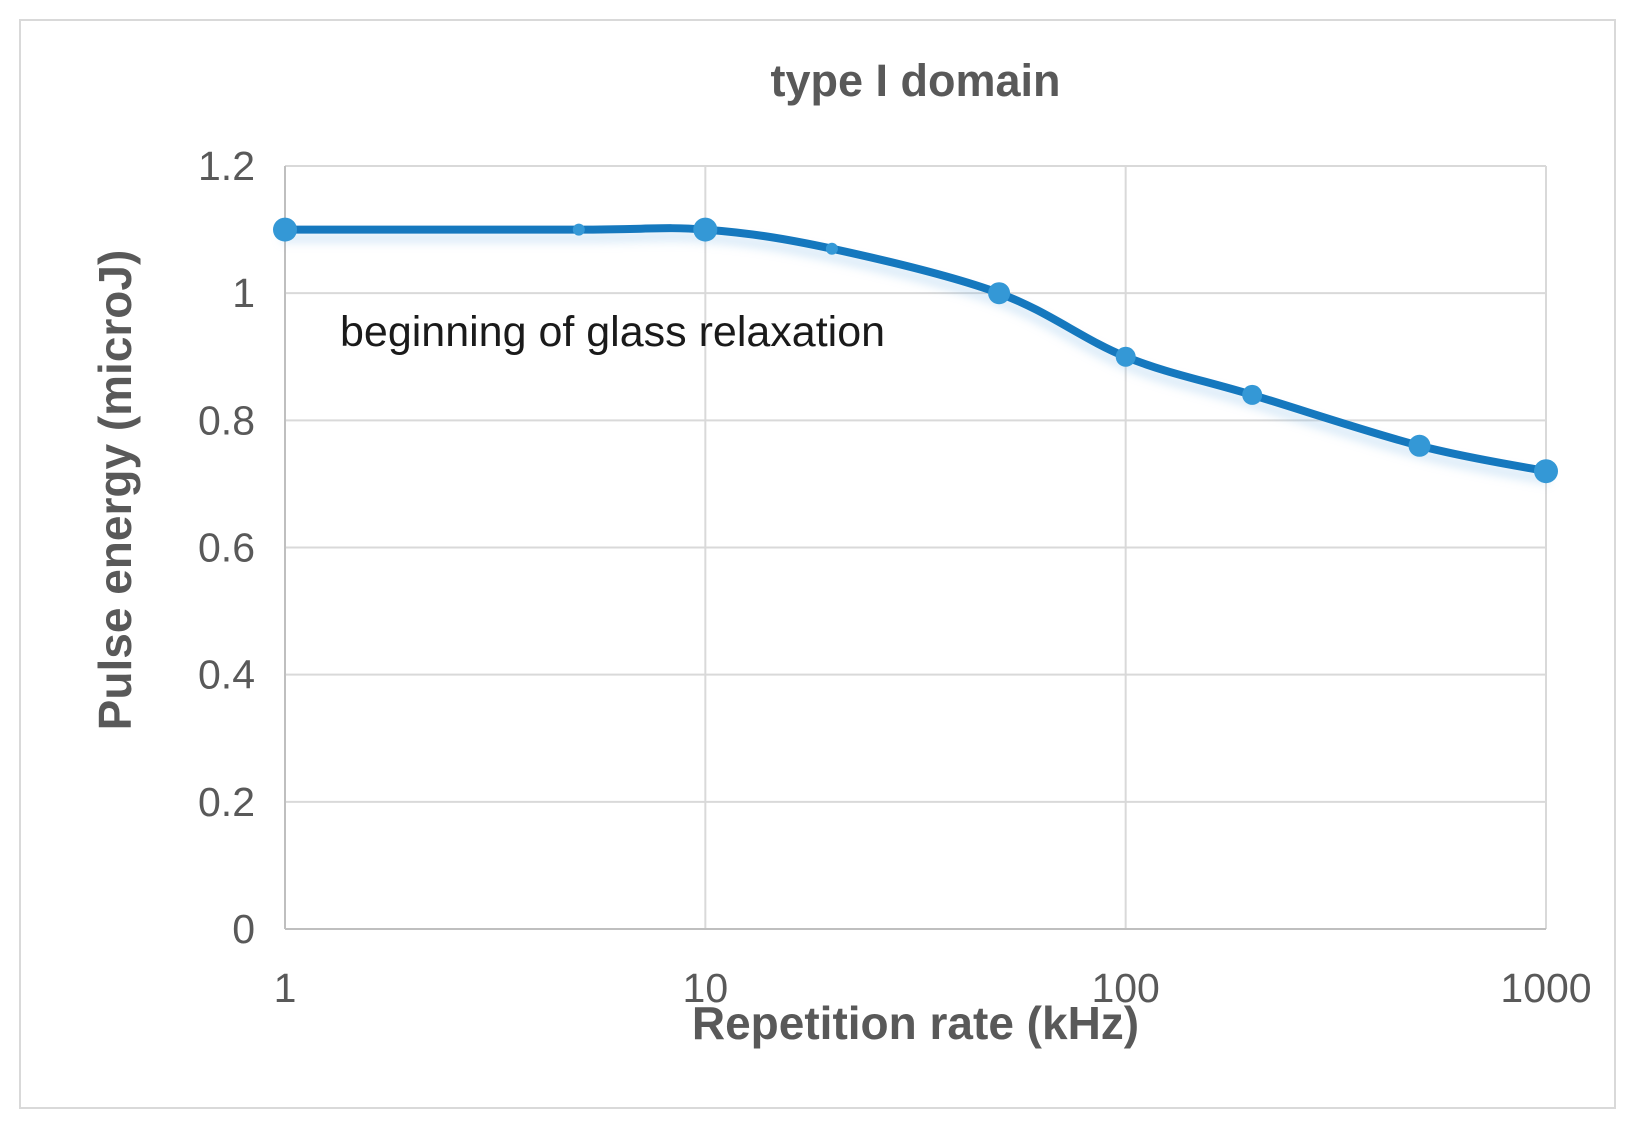 The height and width of the screenshot is (1128, 1635). Describe the element at coordinates (915, 1023) in the screenshot. I see `x-axis-title: Repetition rate (kHz)` at that location.